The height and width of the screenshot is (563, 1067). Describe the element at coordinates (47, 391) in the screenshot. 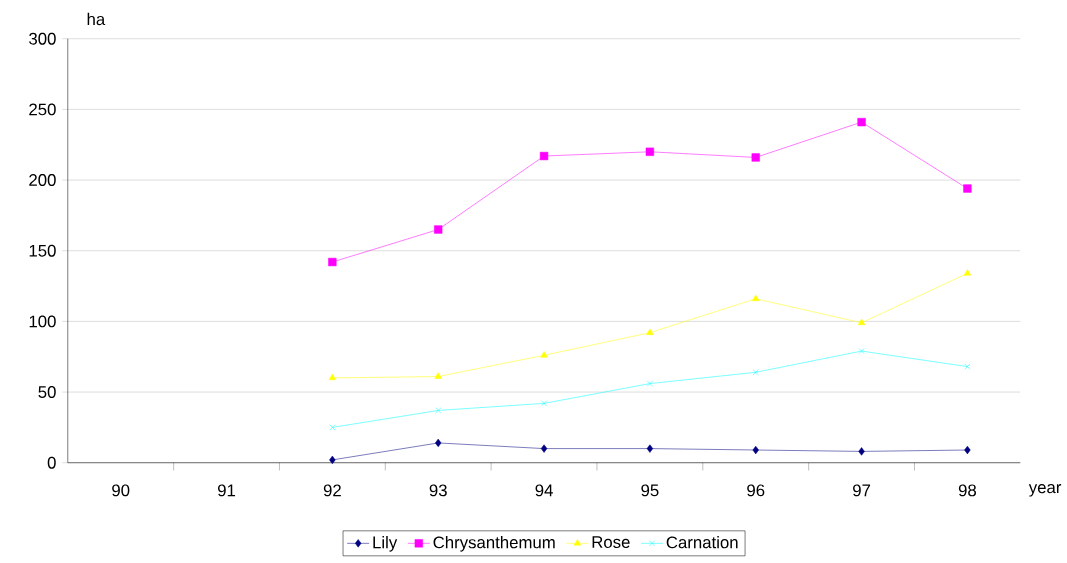

I see `y-tick-label: 50` at that location.